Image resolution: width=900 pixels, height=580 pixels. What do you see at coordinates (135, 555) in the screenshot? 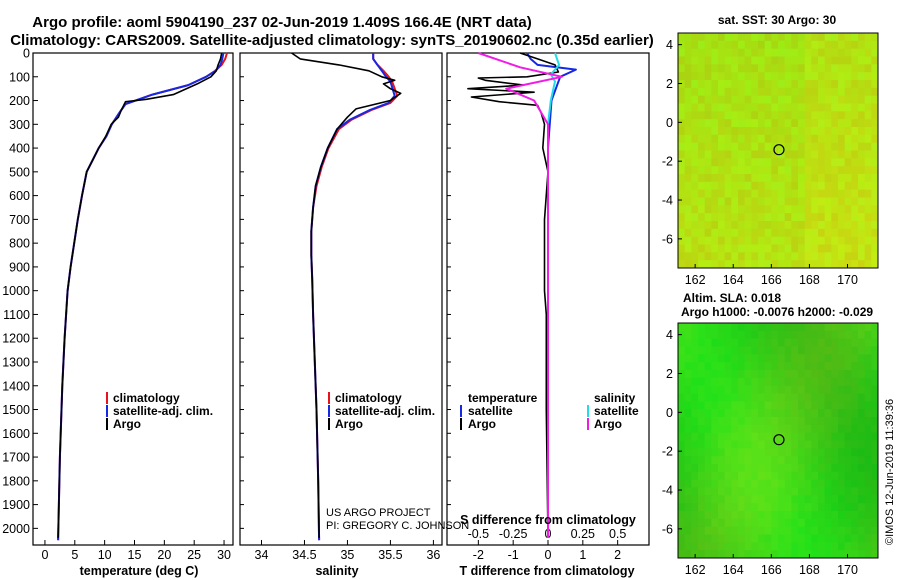
I see `temperature-tick-label: 15` at bounding box center [135, 555].